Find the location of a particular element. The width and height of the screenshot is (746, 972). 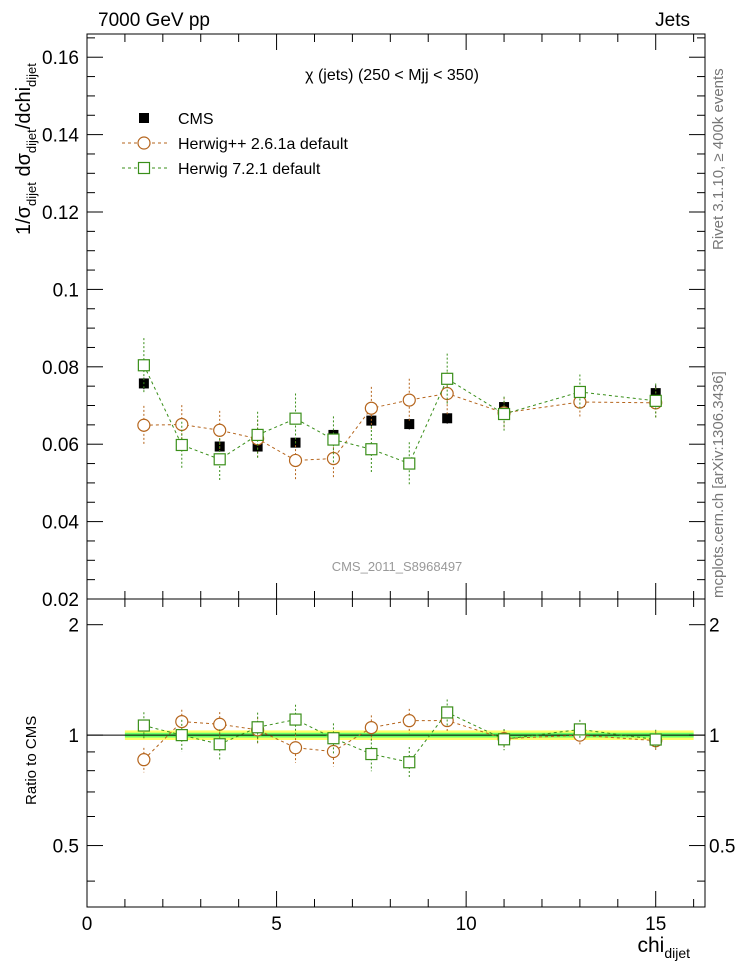

y-tick-label: 0.08 is located at coordinates (60, 368).